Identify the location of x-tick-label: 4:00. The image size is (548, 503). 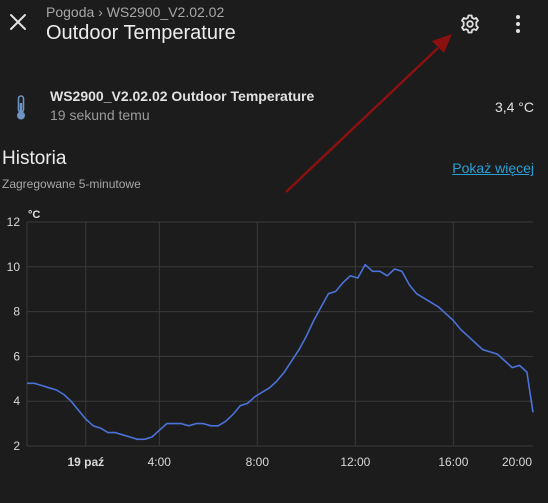
(160, 462).